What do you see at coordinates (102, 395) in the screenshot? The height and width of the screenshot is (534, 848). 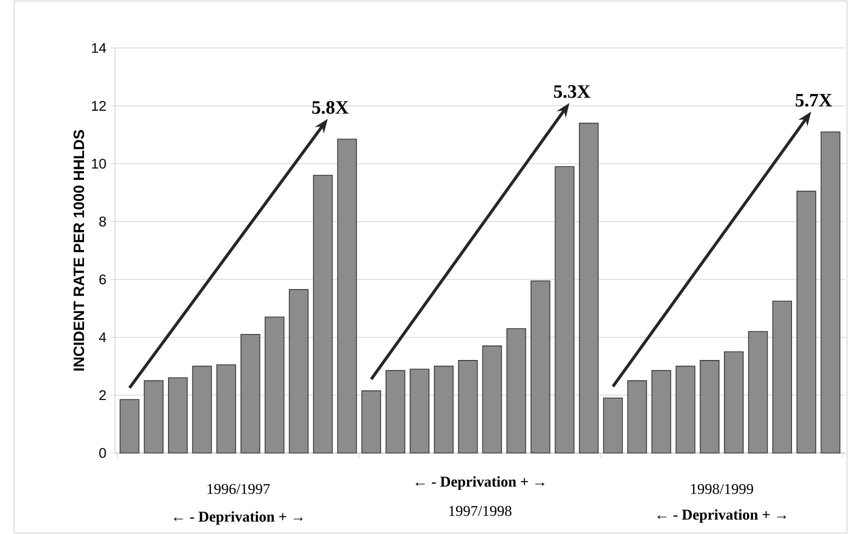 I see `y-tick-label: 2` at bounding box center [102, 395].